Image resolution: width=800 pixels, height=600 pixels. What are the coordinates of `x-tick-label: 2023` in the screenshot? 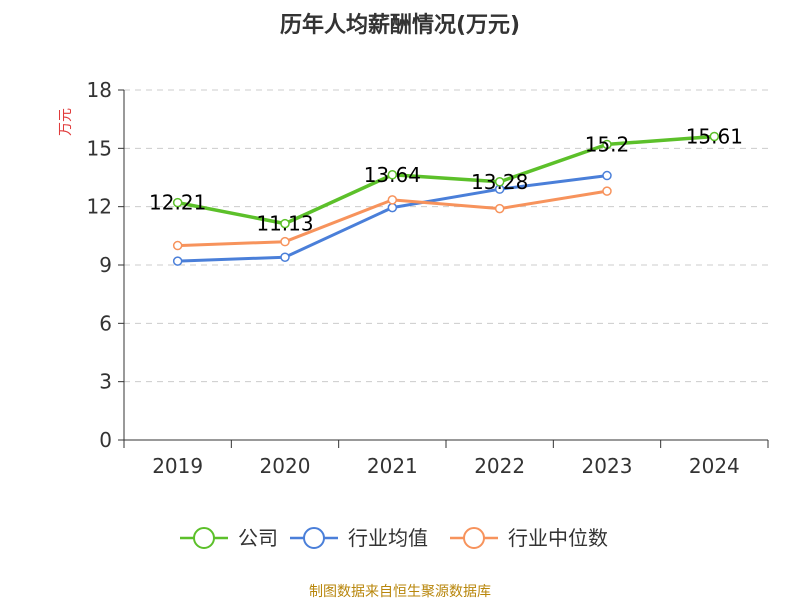 It's located at (607, 466).